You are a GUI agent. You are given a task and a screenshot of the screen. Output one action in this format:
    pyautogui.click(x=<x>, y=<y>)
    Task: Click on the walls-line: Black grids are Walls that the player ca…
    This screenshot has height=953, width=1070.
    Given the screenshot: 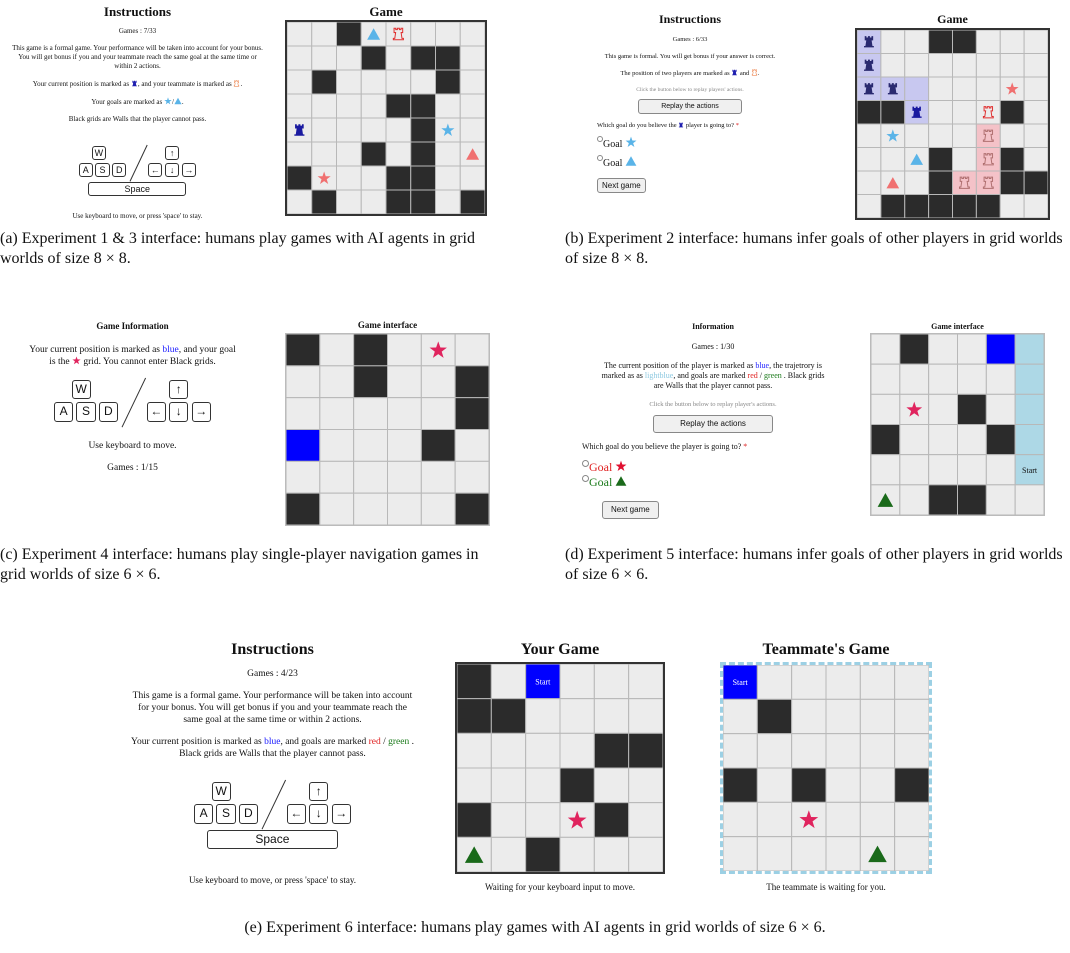 What is the action you would take?
    pyautogui.click(x=137, y=119)
    